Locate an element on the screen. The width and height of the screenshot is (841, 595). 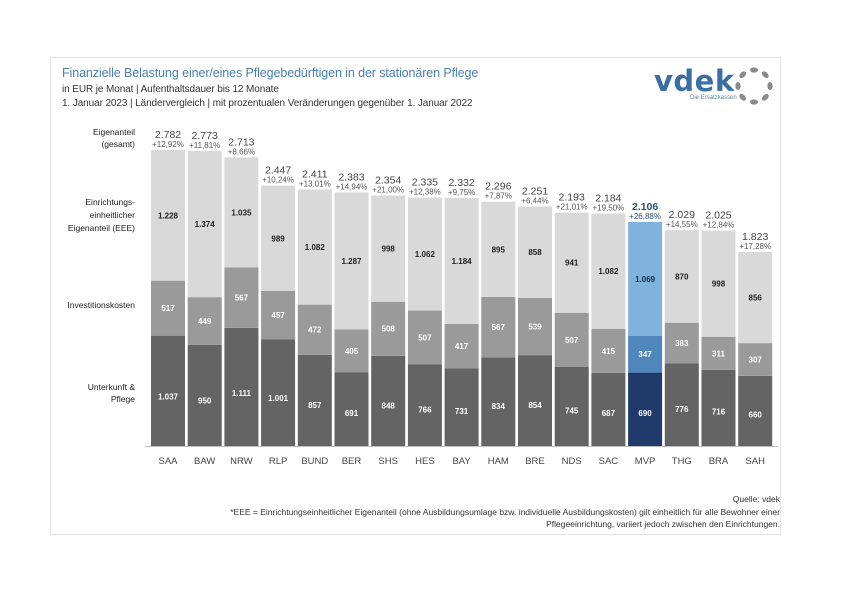
bar-change-label: +14,55% is located at coordinates (682, 224).